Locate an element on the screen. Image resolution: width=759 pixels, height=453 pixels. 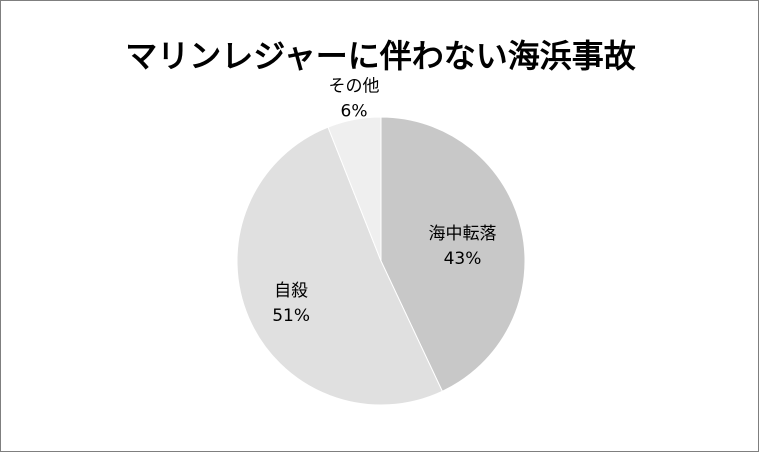
slice-category-label: 海中転落 is located at coordinates (463, 234).